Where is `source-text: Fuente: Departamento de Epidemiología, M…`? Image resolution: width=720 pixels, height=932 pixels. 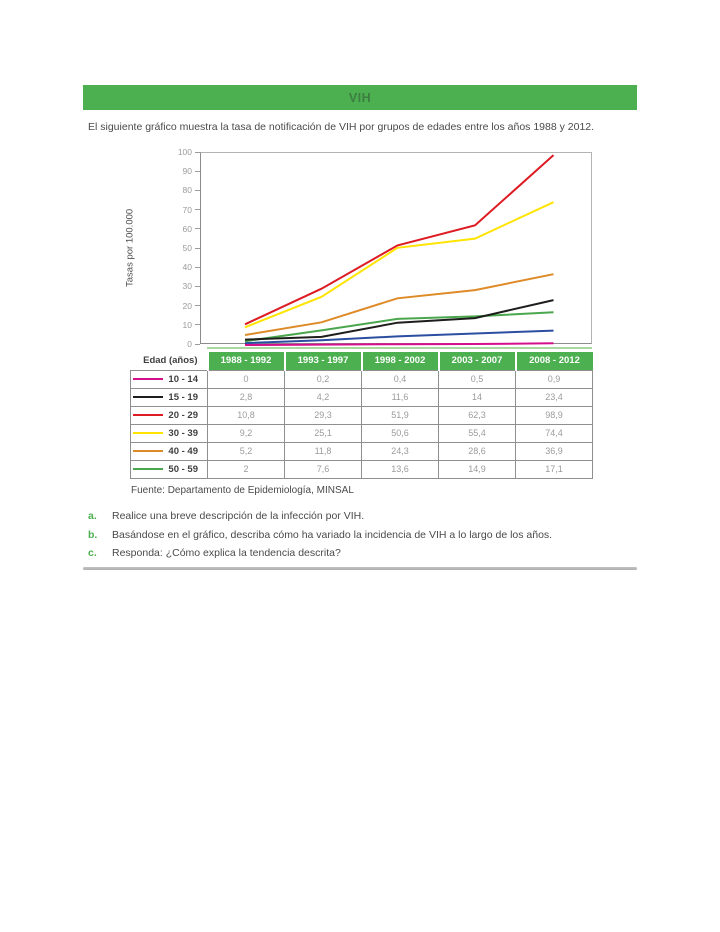 source-text: Fuente: Departamento de Epidemiología, M… is located at coordinates (242, 490).